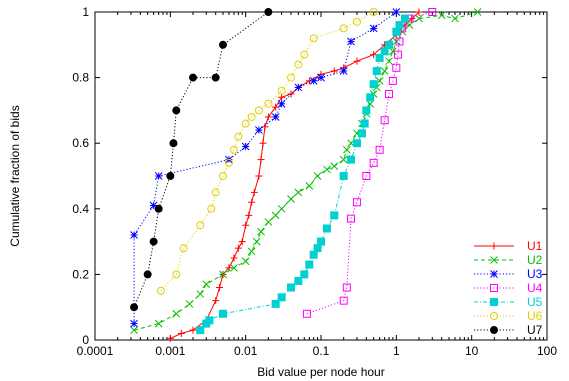 The height and width of the screenshot is (381, 569). I want to click on x-tick-label: 10, so click(472, 351).